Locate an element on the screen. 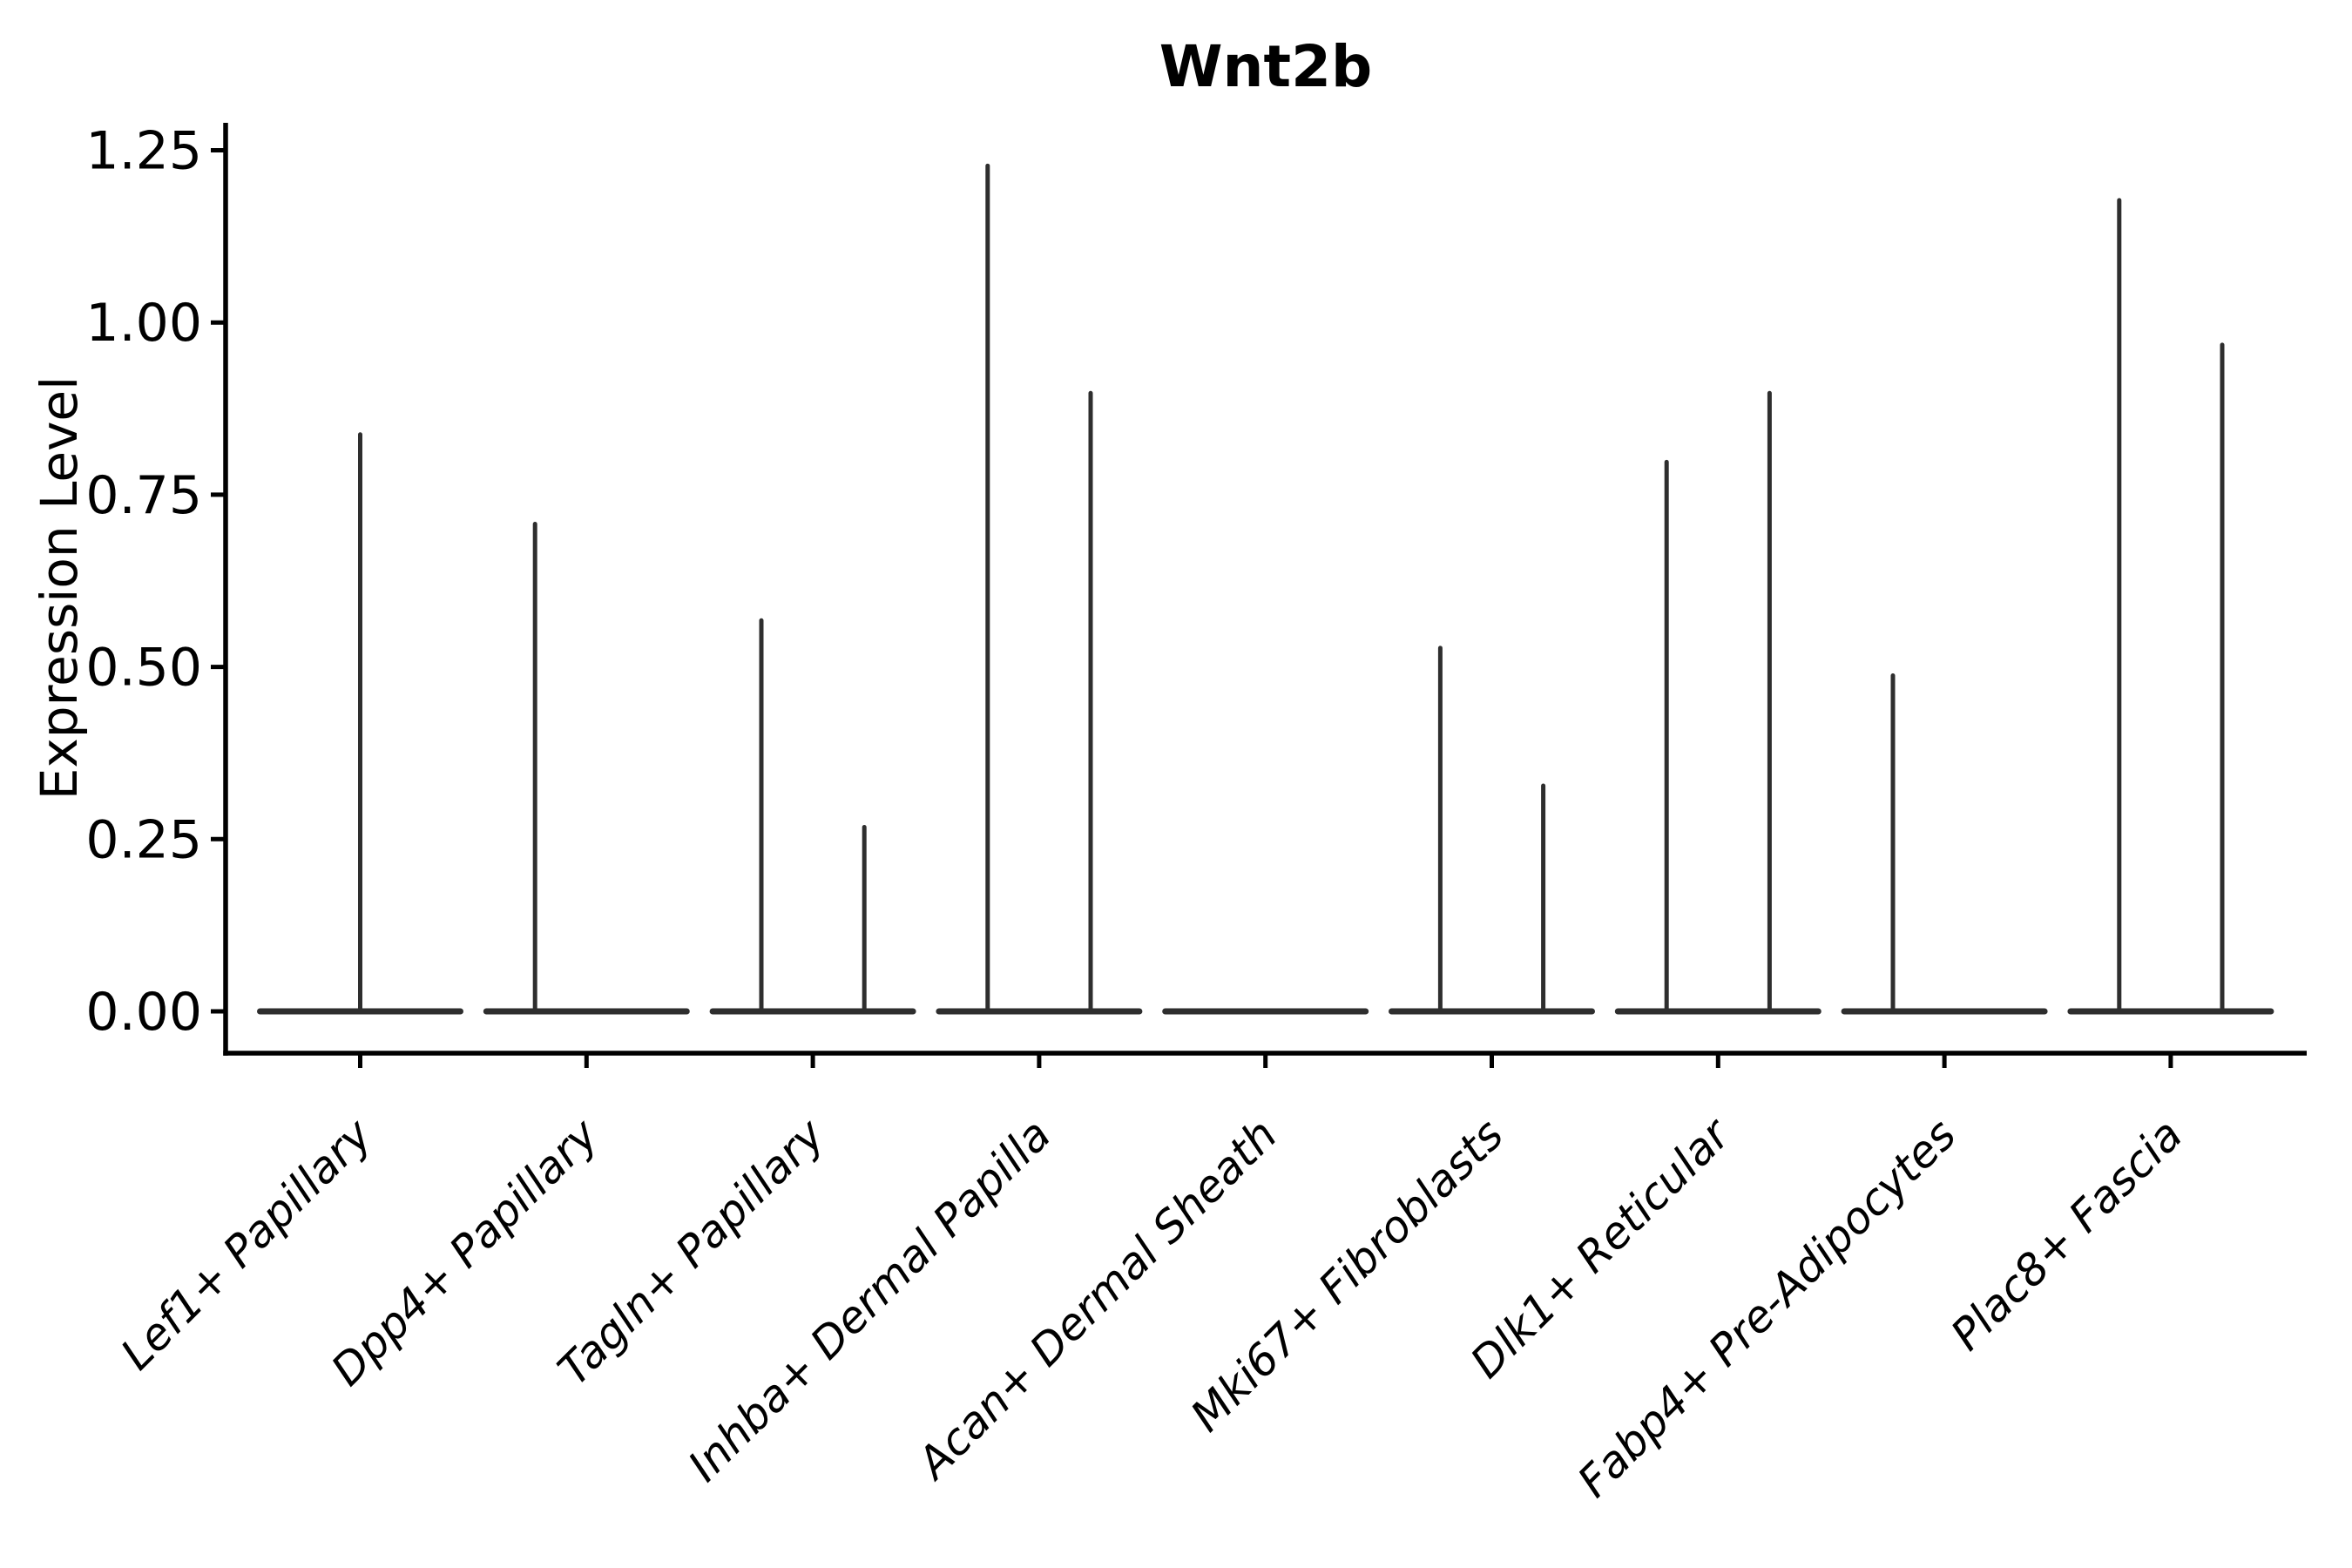  chart-title: Wnt2b is located at coordinates (1266, 66).